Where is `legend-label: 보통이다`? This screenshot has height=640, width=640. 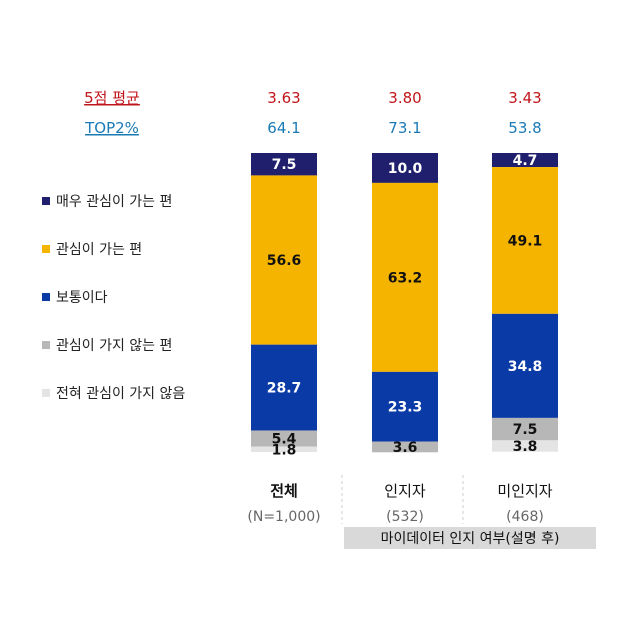 legend-label: 보통이다 is located at coordinates (82, 298).